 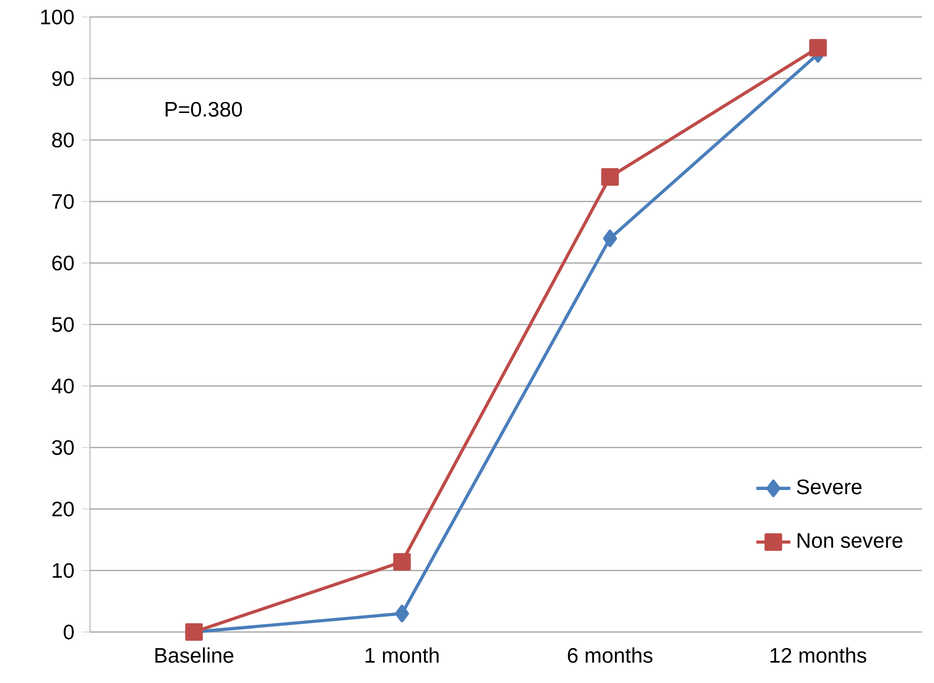 What do you see at coordinates (610, 655) in the screenshot?
I see `x-tick-label: 6 months` at bounding box center [610, 655].